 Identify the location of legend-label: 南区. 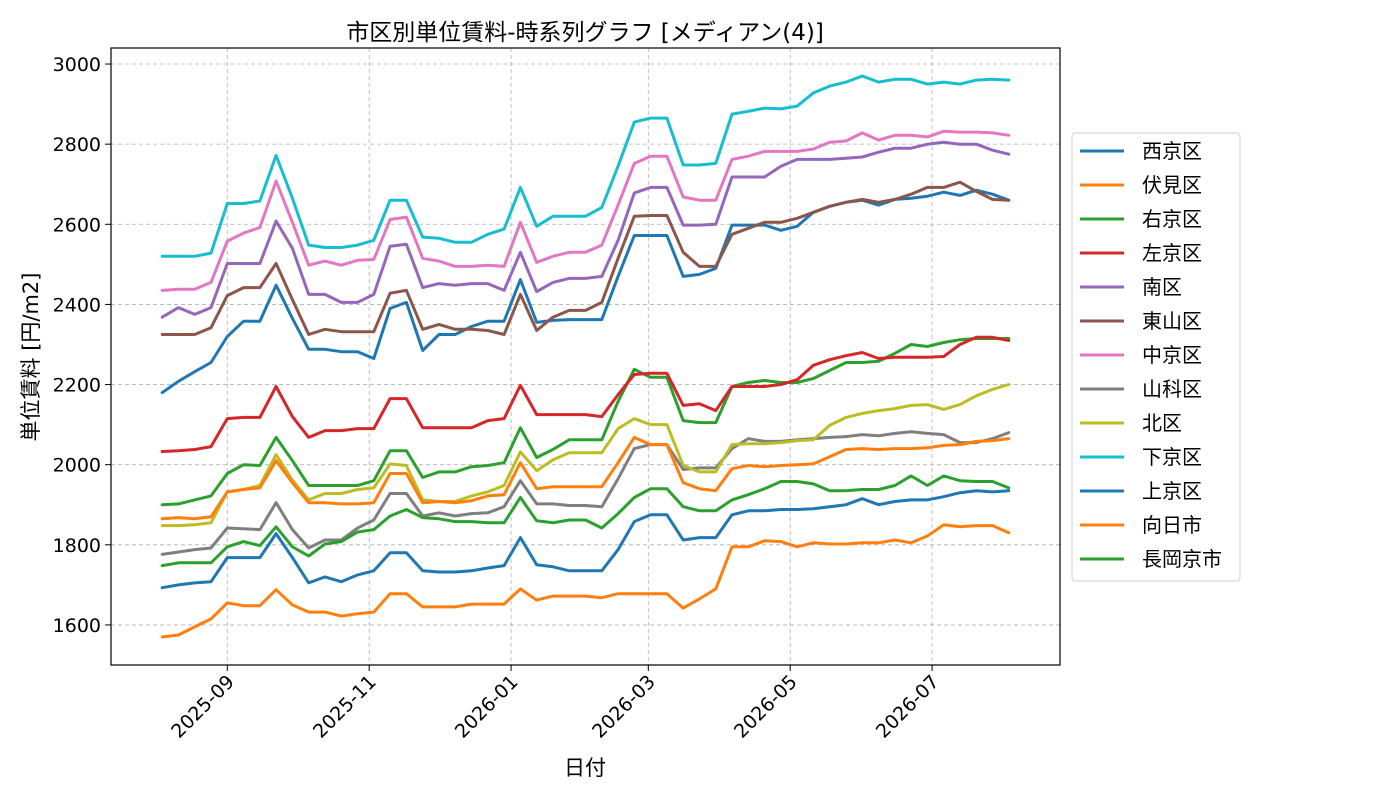
(1162, 287).